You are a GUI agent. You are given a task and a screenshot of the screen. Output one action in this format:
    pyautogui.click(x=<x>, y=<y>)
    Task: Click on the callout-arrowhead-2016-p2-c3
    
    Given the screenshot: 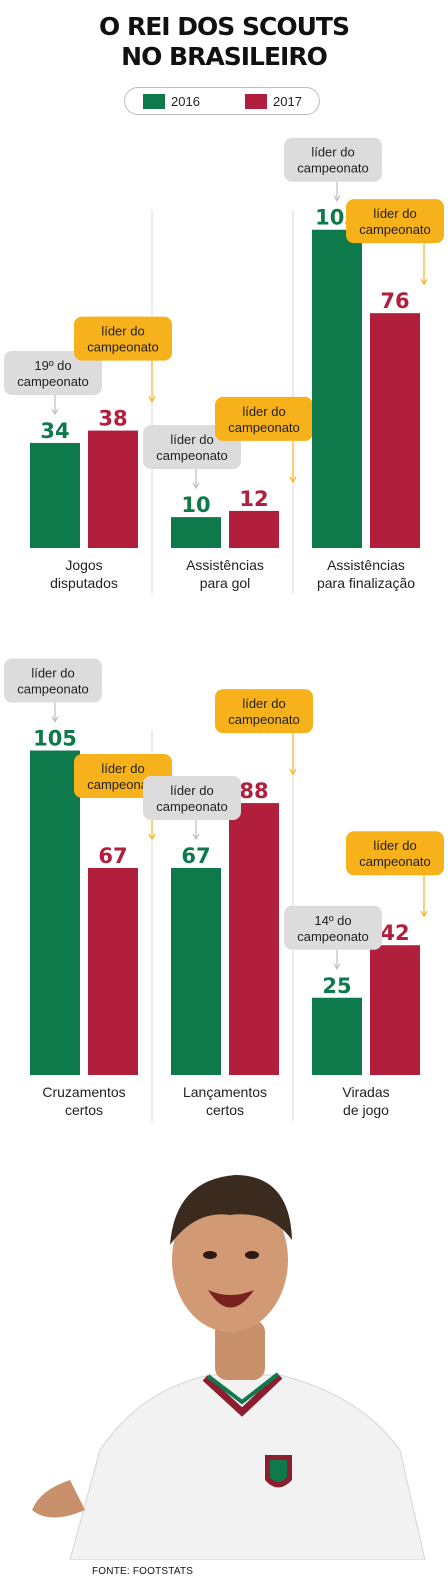 What is the action you would take?
    pyautogui.click(x=337, y=966)
    